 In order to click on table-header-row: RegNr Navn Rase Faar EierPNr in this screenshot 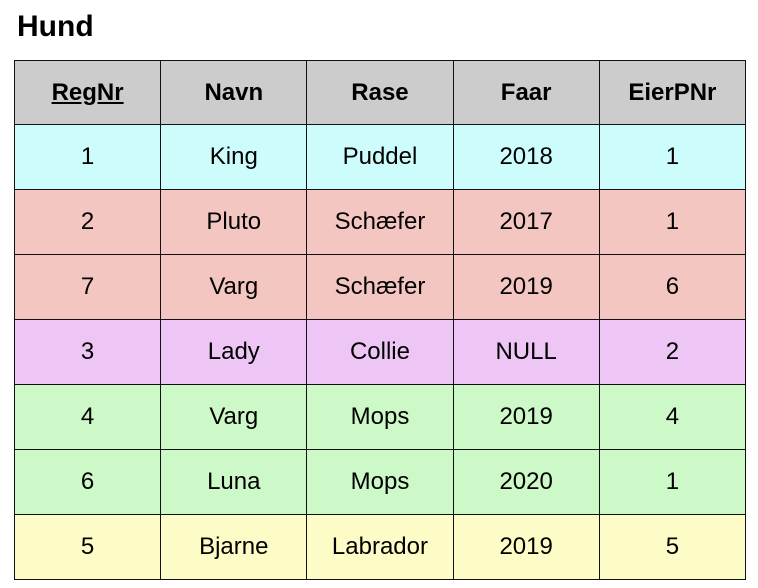, I will do `click(380, 92)`.